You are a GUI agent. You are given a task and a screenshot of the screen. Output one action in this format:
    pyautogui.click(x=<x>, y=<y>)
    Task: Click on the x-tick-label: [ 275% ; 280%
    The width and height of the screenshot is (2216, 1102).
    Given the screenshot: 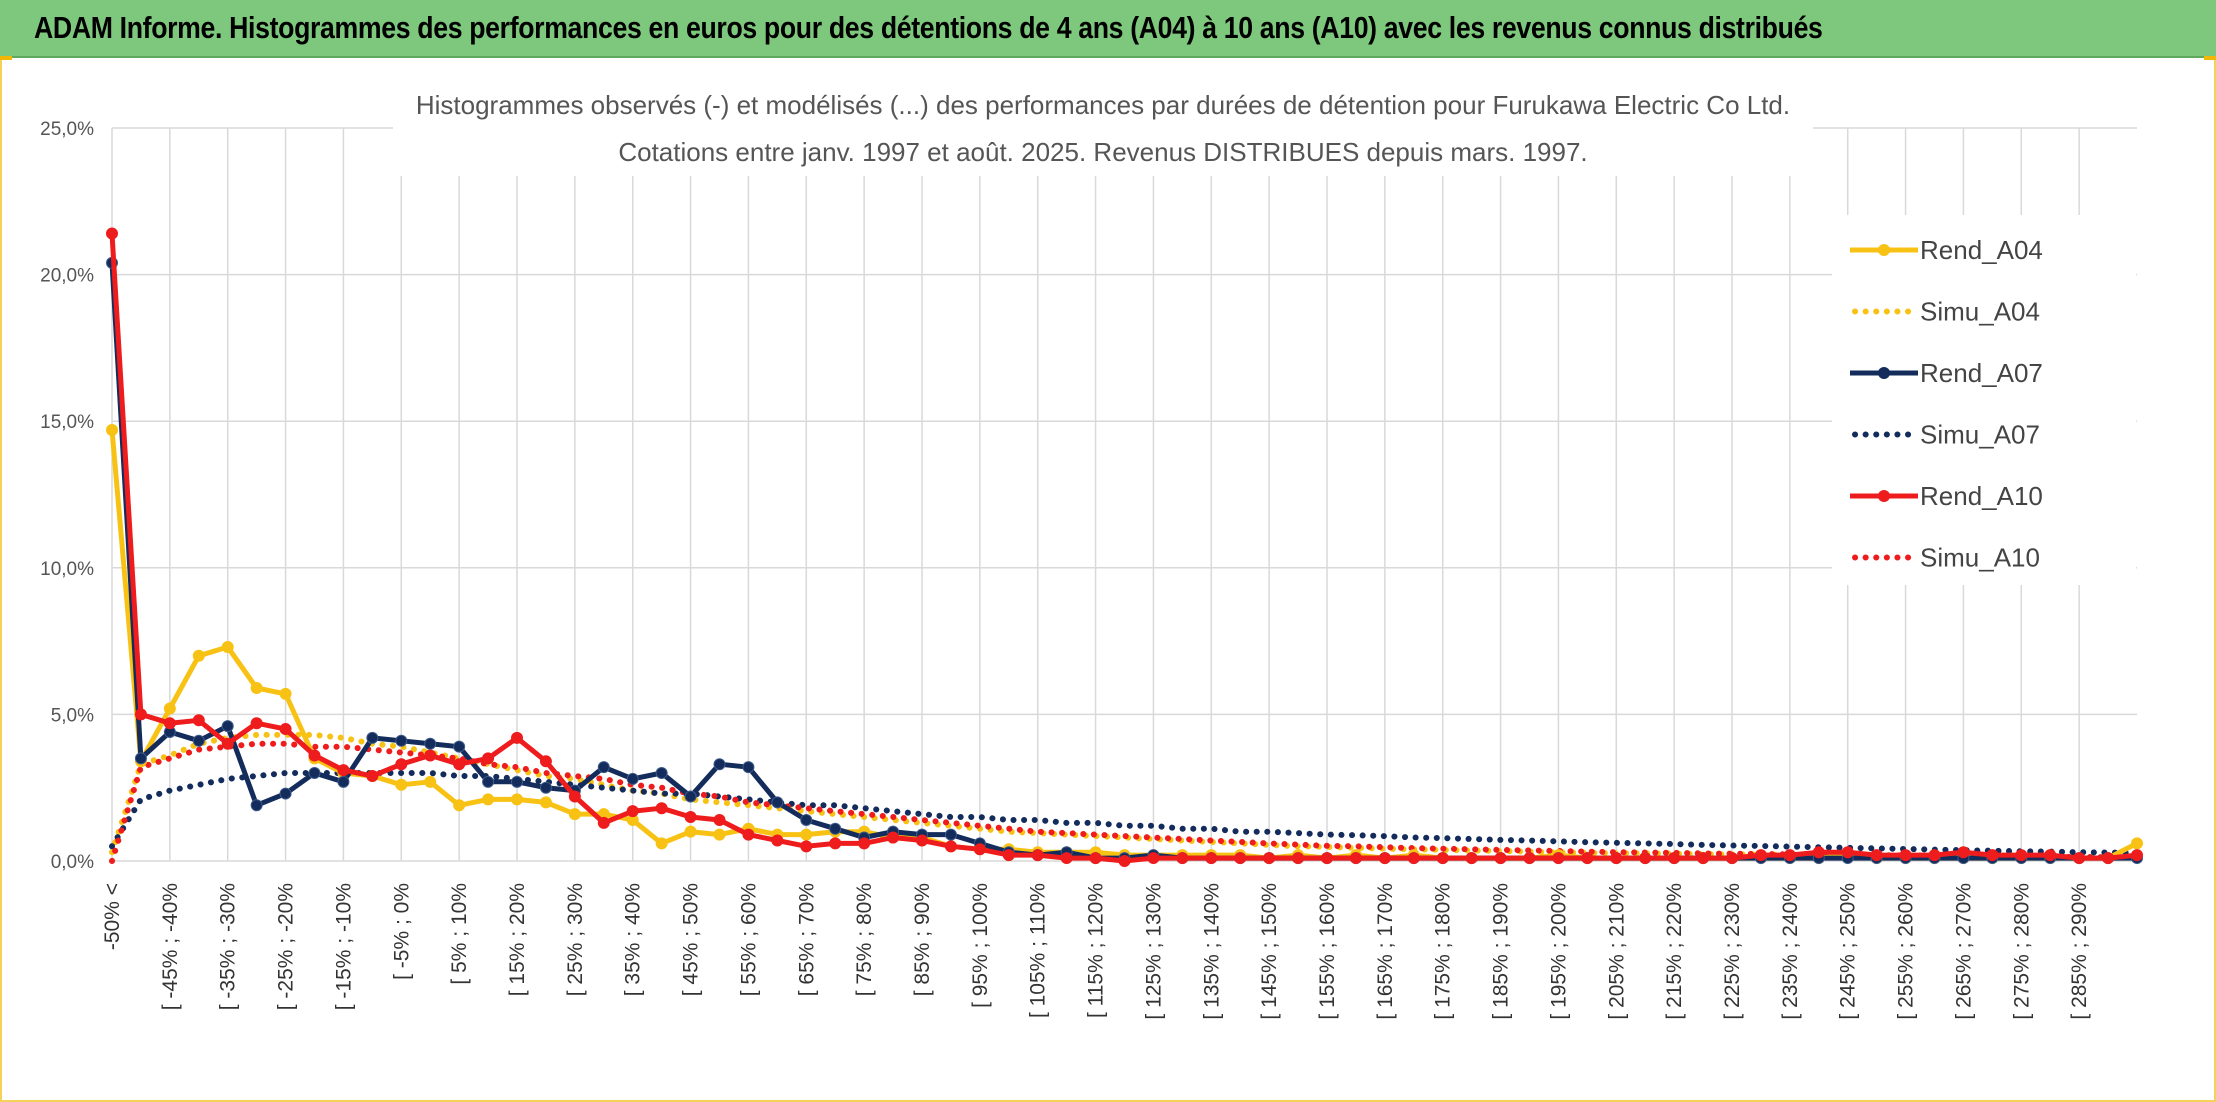 What is the action you would take?
    pyautogui.click(x=2021, y=951)
    